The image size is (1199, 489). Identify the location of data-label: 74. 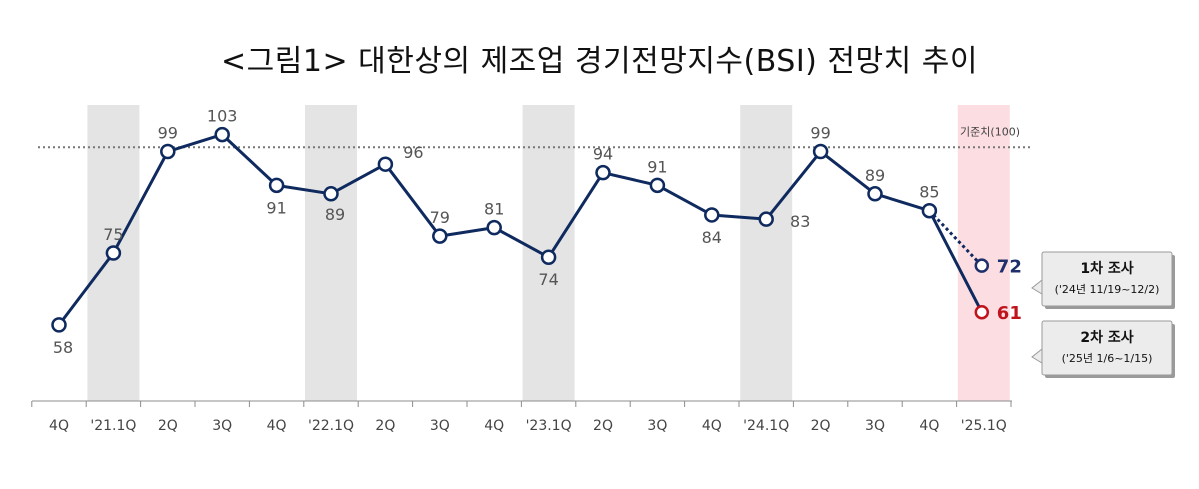
(548, 279).